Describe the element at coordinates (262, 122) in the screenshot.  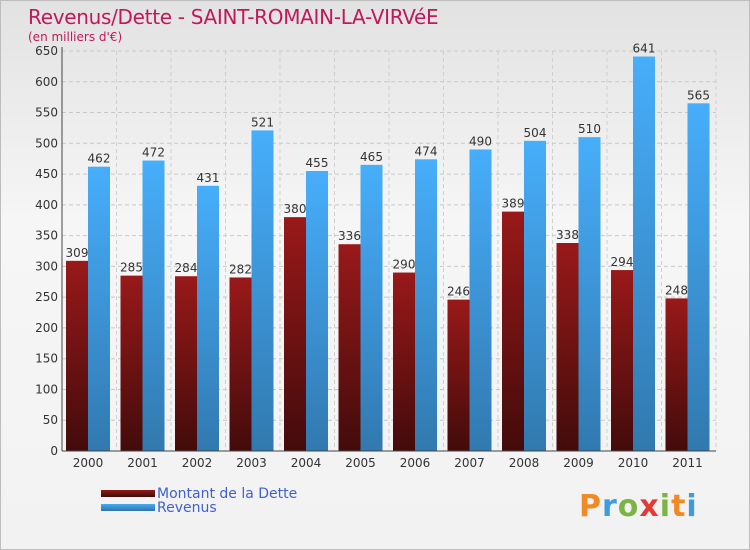
I see `data-label: 521` at that location.